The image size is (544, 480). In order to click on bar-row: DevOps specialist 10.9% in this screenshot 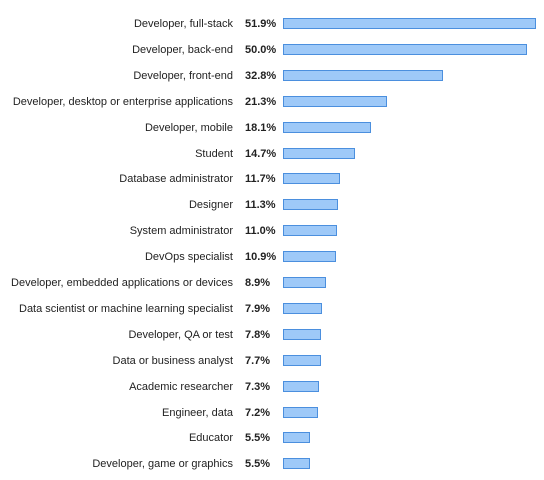, I will do `click(272, 257)`.